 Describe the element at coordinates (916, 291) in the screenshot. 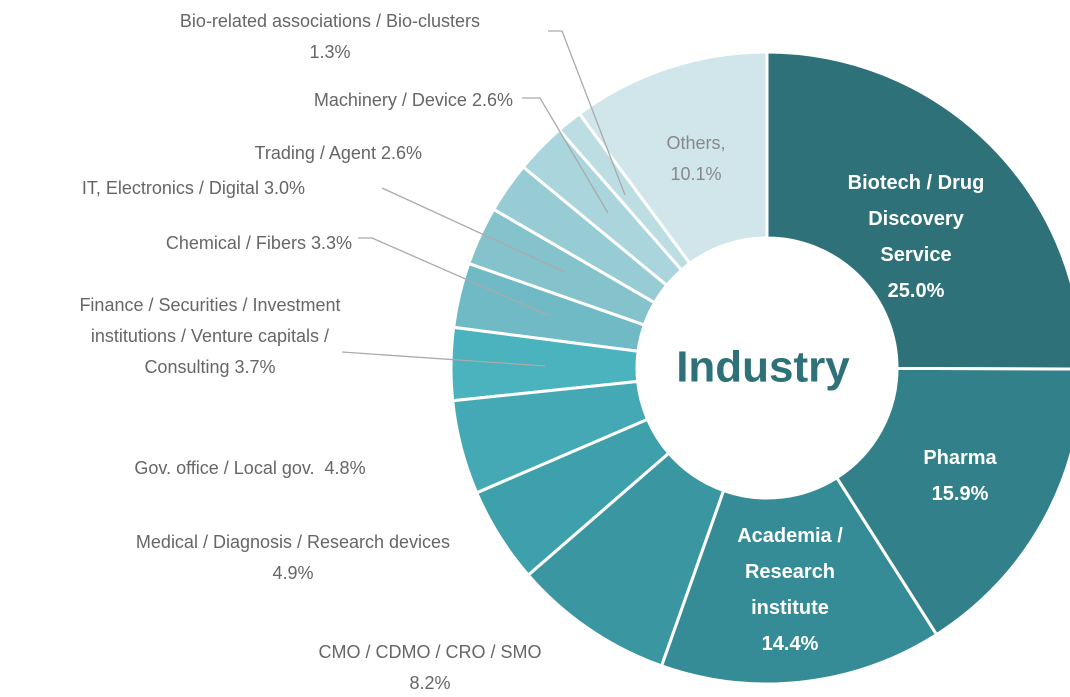

I see `value-label: 25.0%` at that location.